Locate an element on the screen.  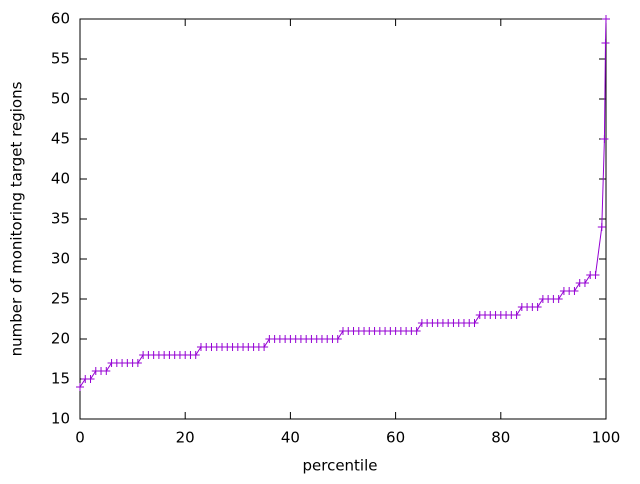
y-tick-label: 35 is located at coordinates (60, 219).